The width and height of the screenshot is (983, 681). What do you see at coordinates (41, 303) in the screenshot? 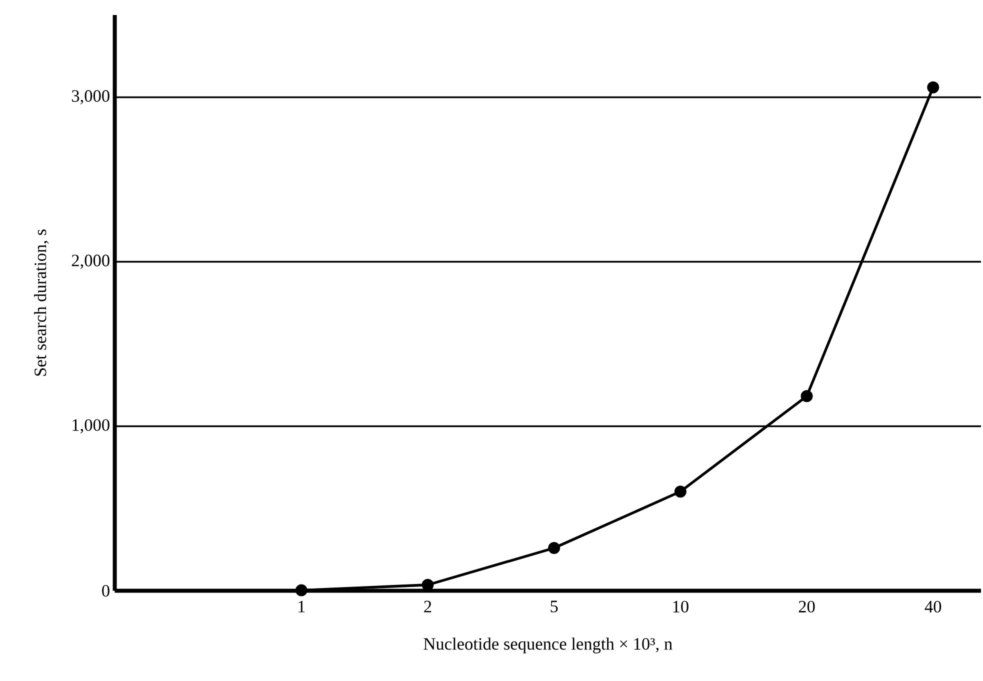
I see `y-axis-title: Set search duration, s` at bounding box center [41, 303].